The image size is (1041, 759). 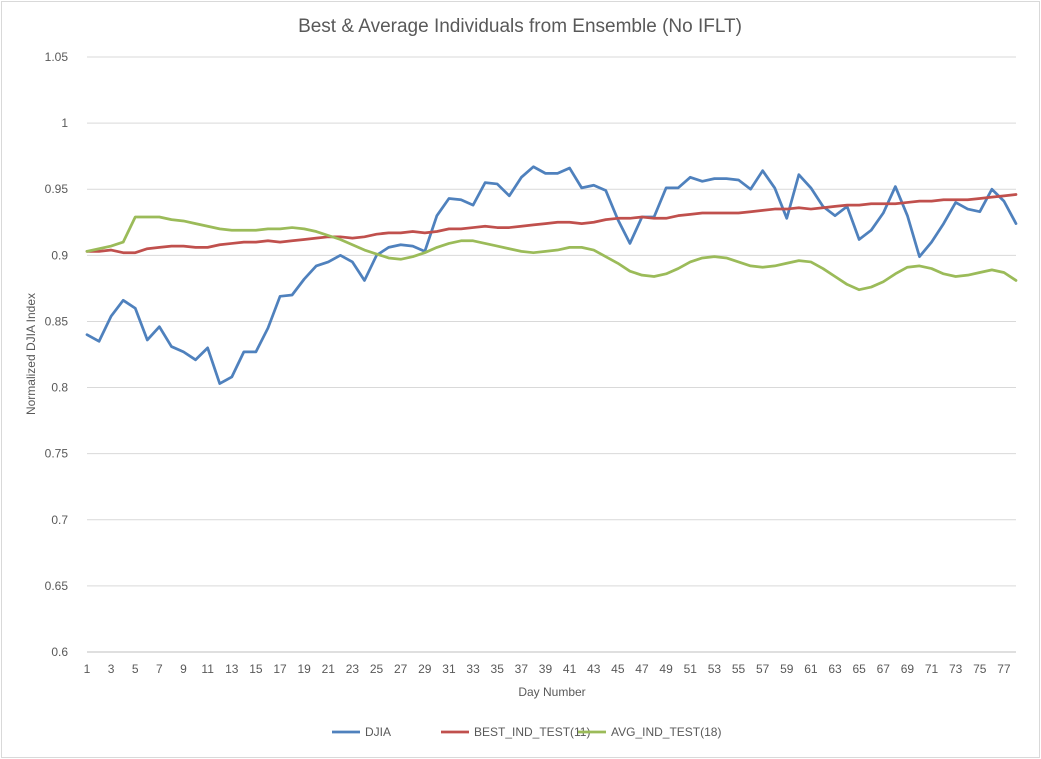 I want to click on x-tick-label: 3, so click(x=111, y=669).